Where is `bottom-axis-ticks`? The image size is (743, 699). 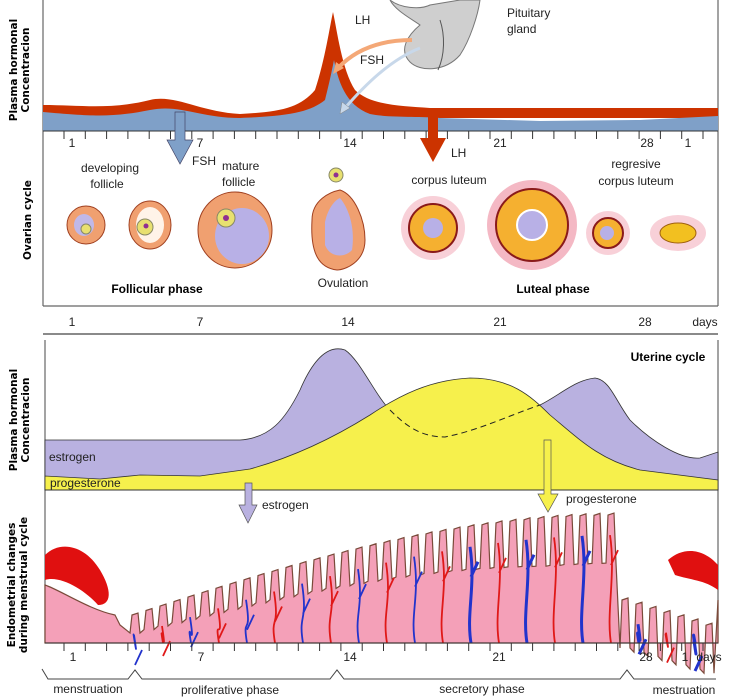
bottom-axis-ticks is located at coordinates (383, 647).